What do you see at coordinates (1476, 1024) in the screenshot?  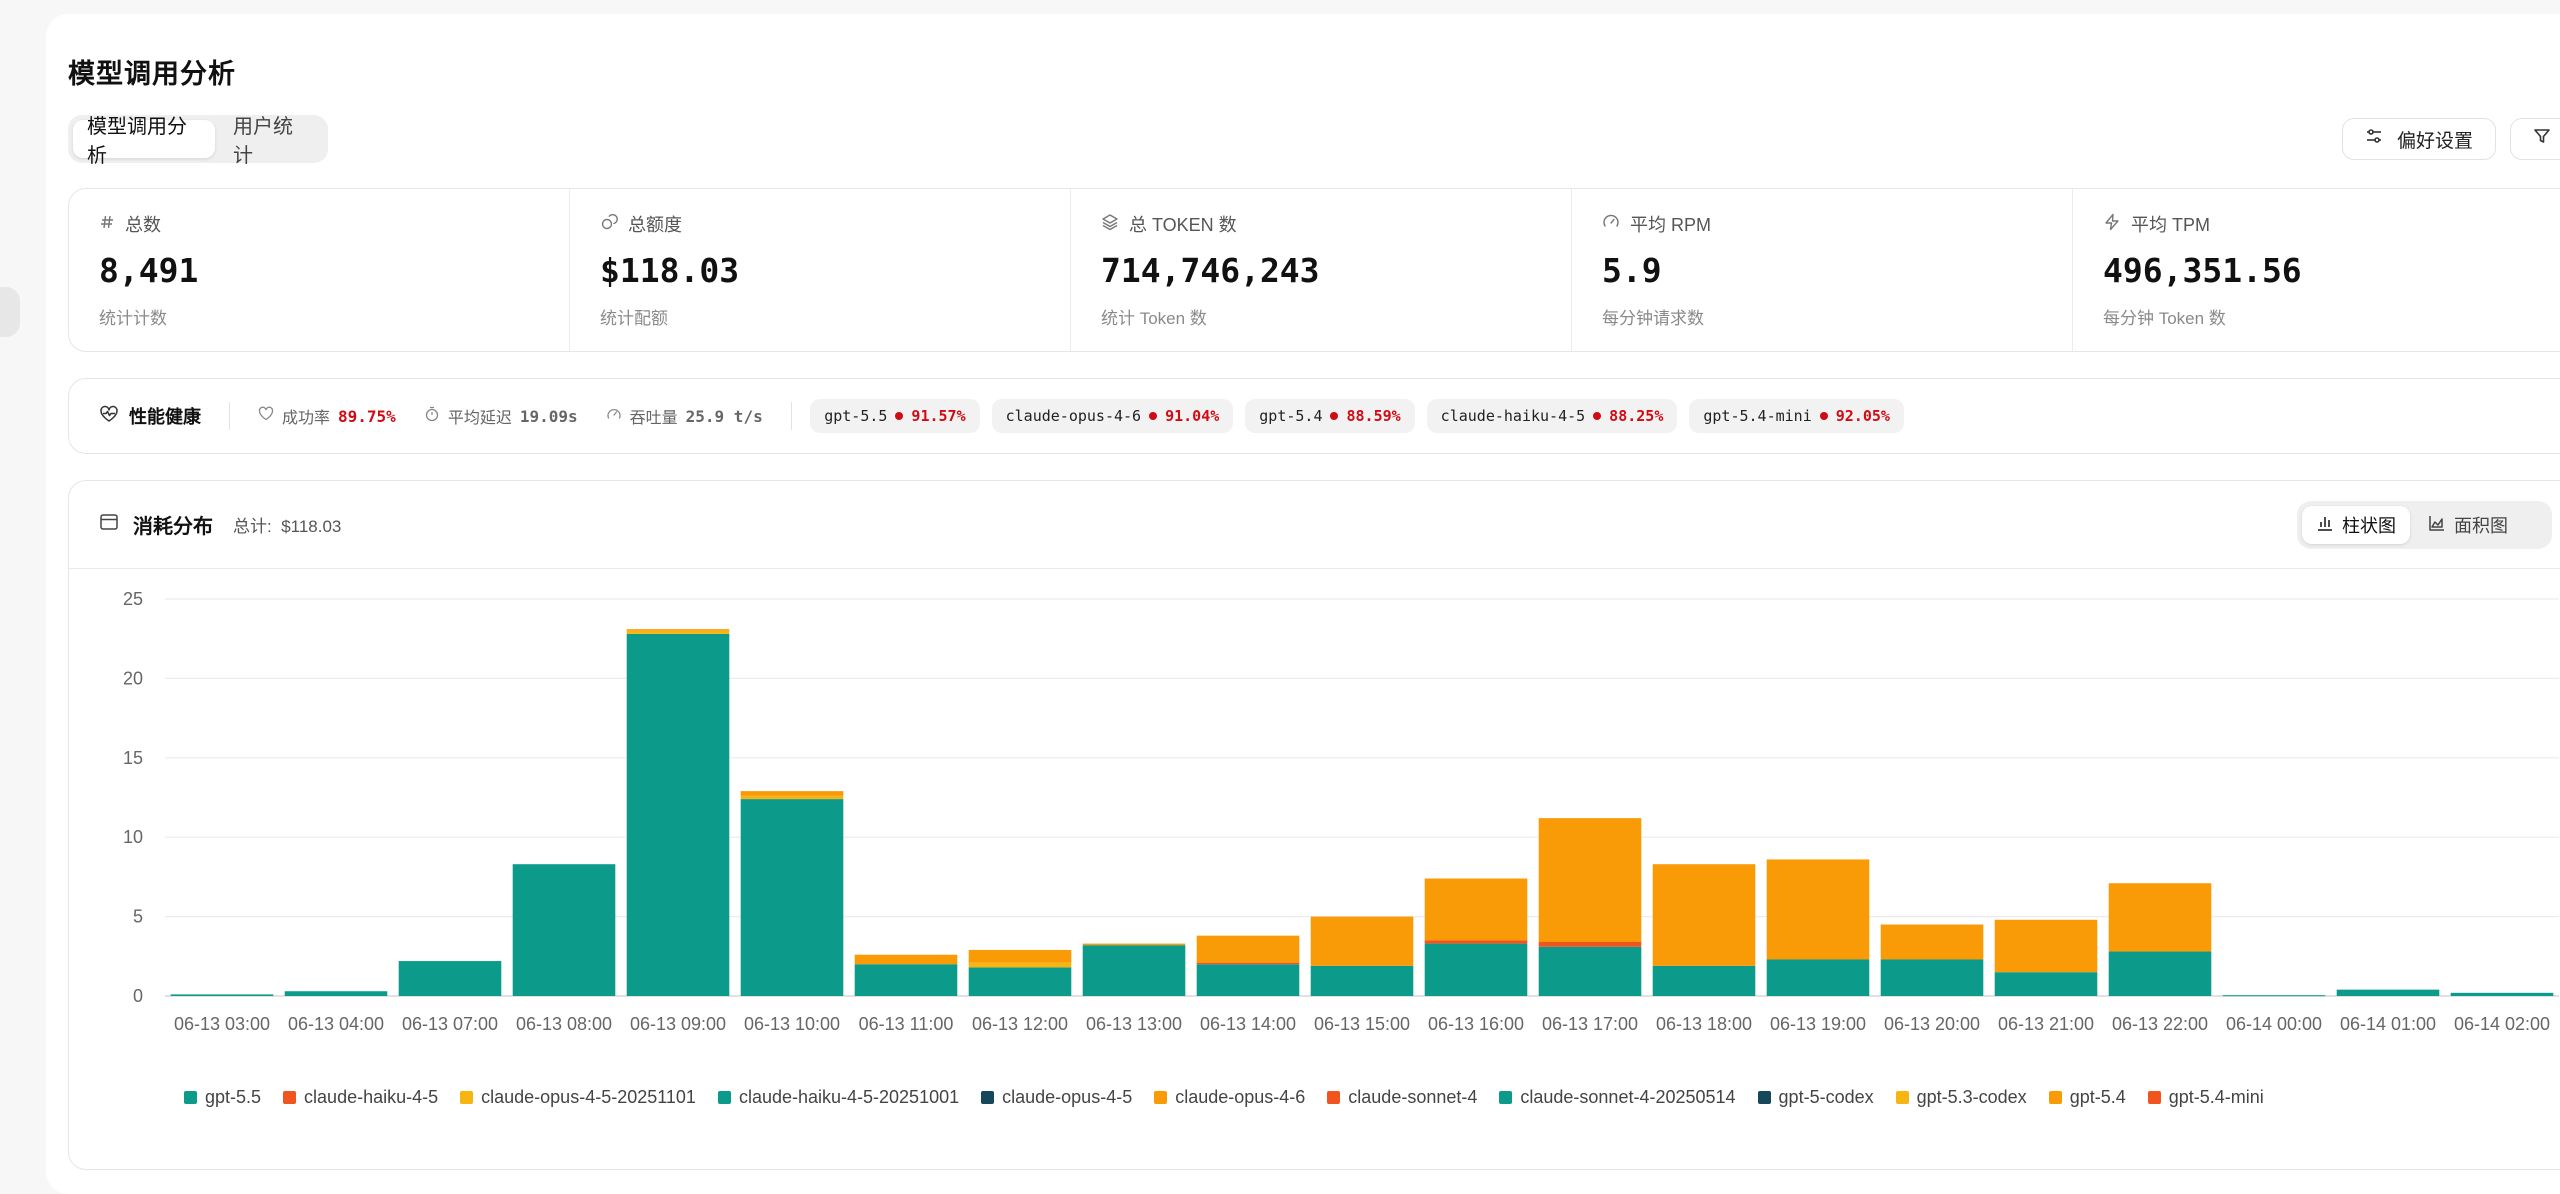 I see `x-tick-label: 06-13 16:00` at bounding box center [1476, 1024].